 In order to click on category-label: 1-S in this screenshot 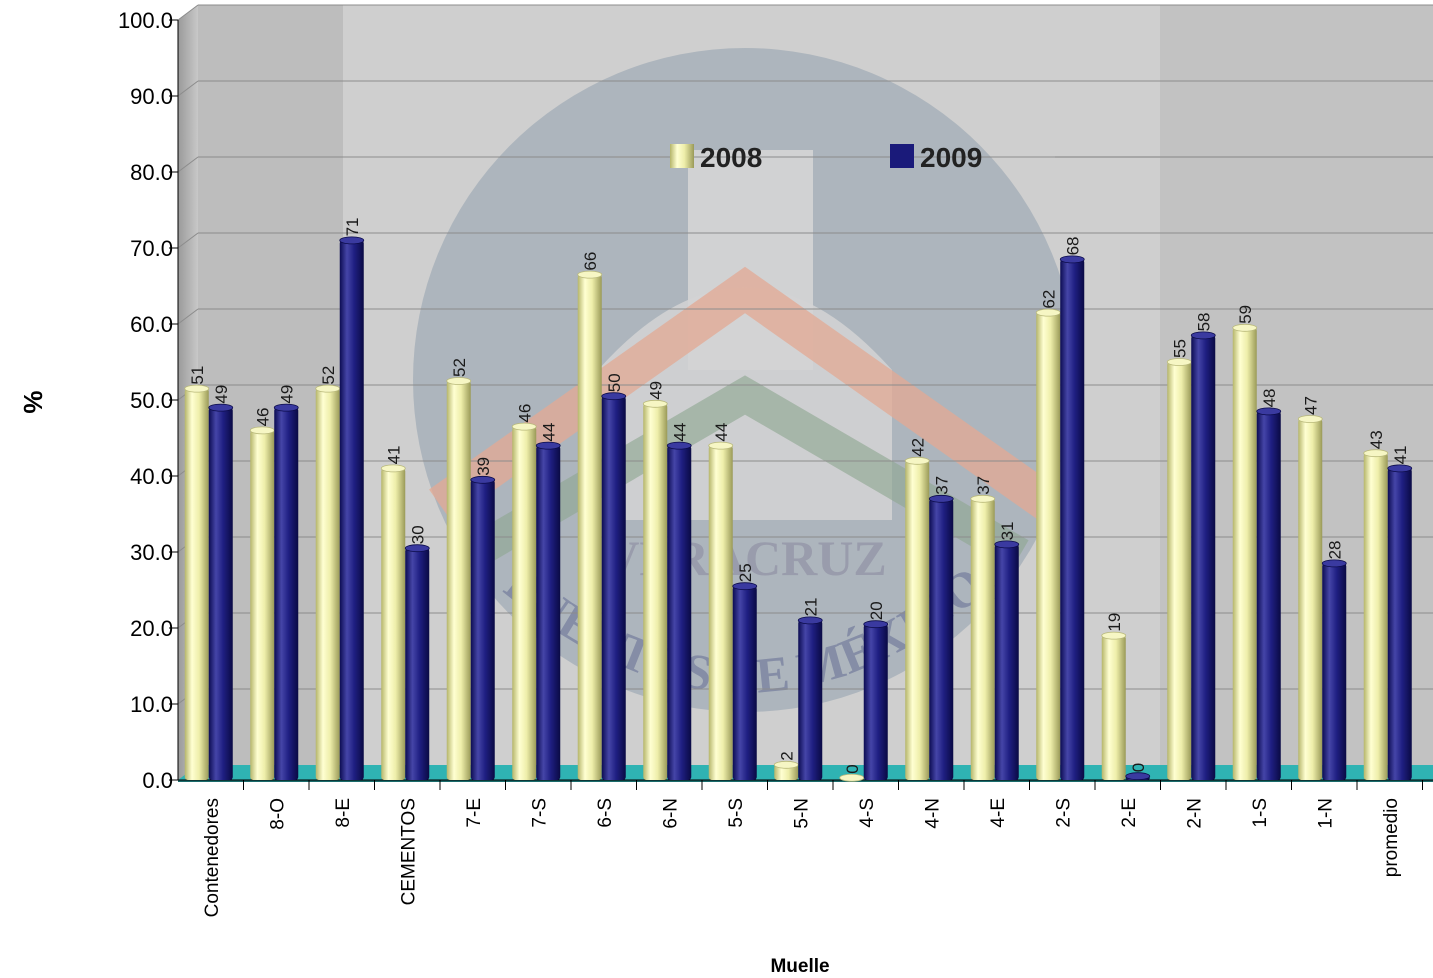, I will do `click(1260, 813)`.